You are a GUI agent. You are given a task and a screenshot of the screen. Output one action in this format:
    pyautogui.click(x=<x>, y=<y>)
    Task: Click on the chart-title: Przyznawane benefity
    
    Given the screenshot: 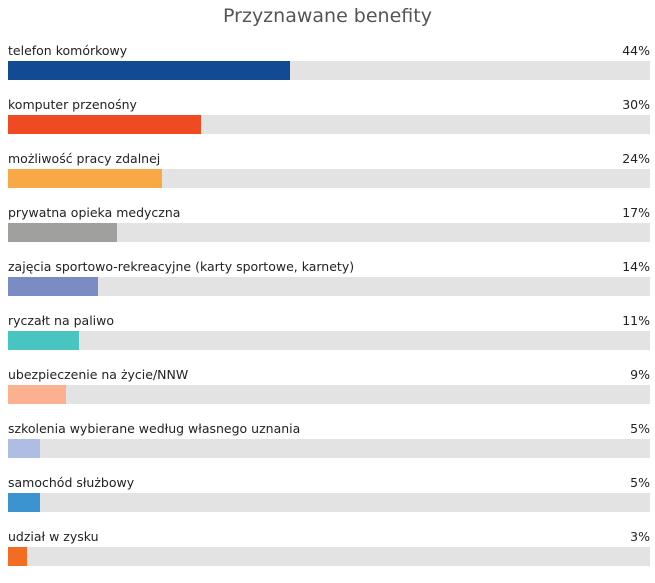 What is the action you would take?
    pyautogui.click(x=327, y=16)
    